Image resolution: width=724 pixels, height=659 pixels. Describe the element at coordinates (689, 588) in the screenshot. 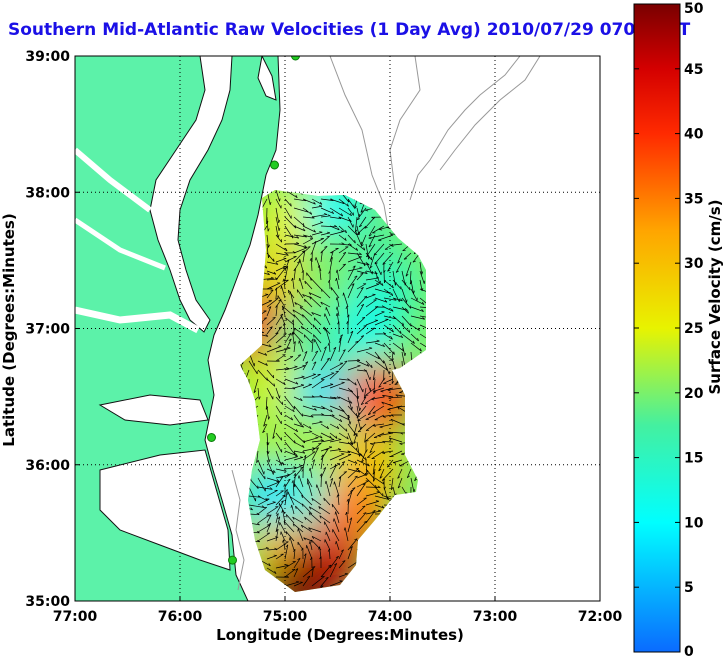

I see `colorbar-tick-label: 5` at that location.